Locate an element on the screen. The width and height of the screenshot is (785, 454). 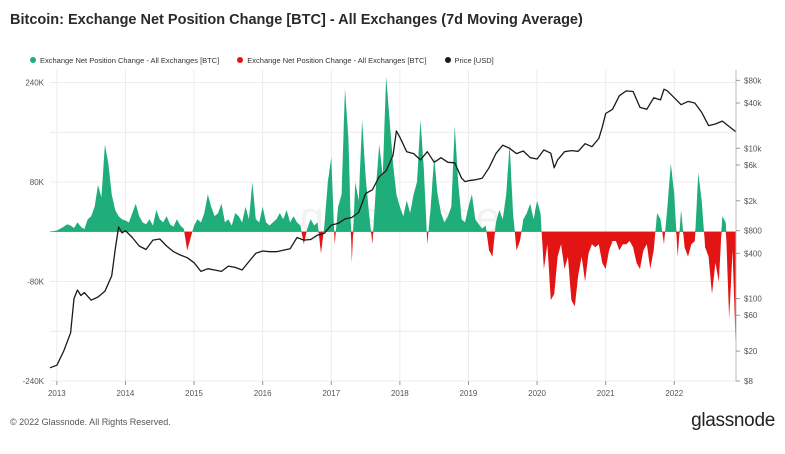
x-tick-label: 2022 is located at coordinates (674, 393).